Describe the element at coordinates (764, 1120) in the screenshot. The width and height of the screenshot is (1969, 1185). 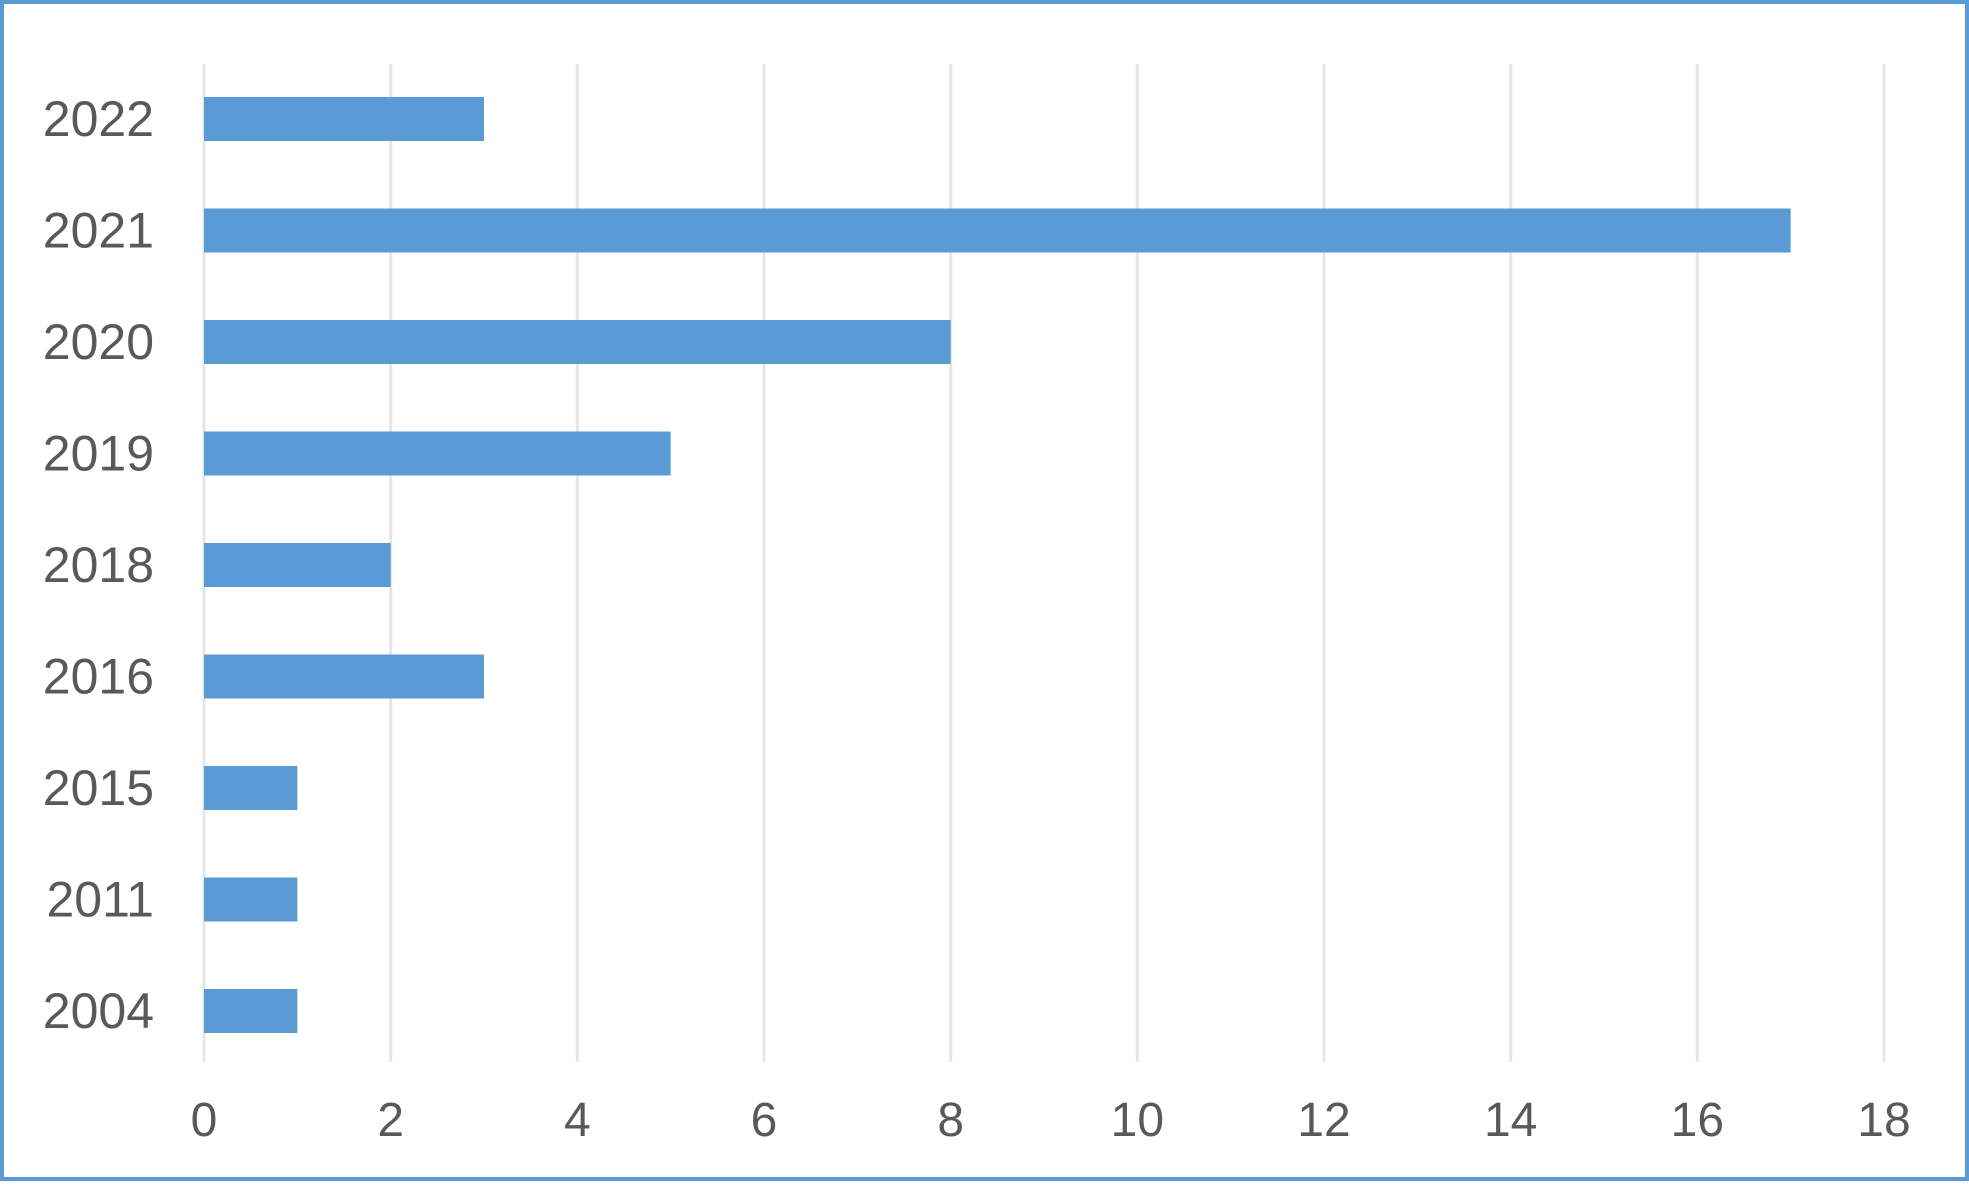
I see `x-tick-label: 6` at that location.